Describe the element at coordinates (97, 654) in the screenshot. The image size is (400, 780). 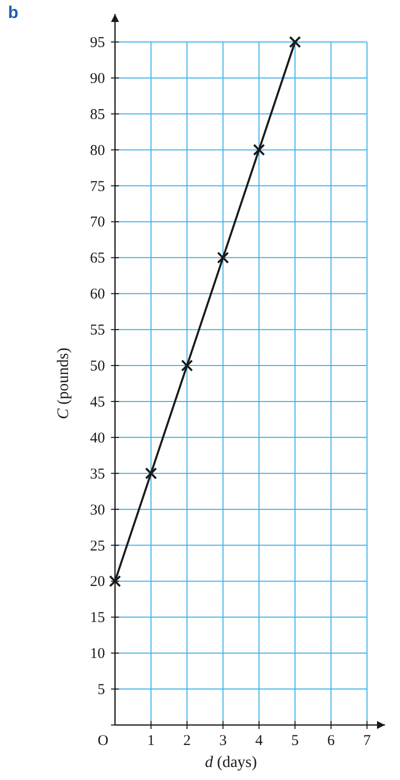
I see `y-tick-label: 10` at that location.